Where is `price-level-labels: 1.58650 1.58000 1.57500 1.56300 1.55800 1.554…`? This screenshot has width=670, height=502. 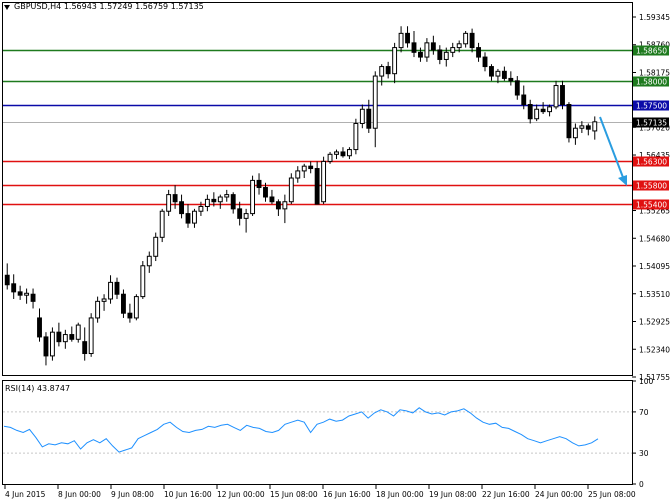 price-level-labels: 1.58650 1.58000 1.57500 1.56300 1.55800 1.554… is located at coordinates (651, 127).